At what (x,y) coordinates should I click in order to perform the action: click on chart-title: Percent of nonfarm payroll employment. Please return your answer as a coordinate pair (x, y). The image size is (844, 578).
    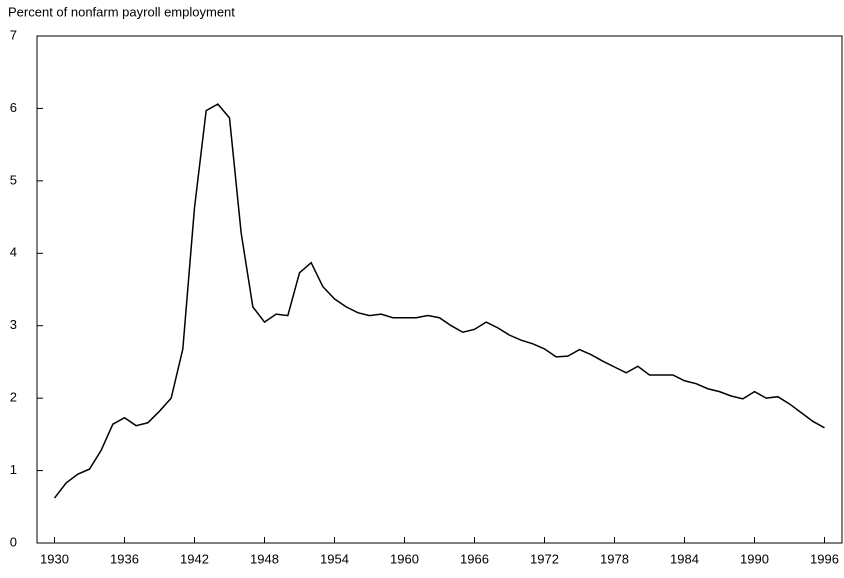
    Looking at the image, I should click on (121, 11).